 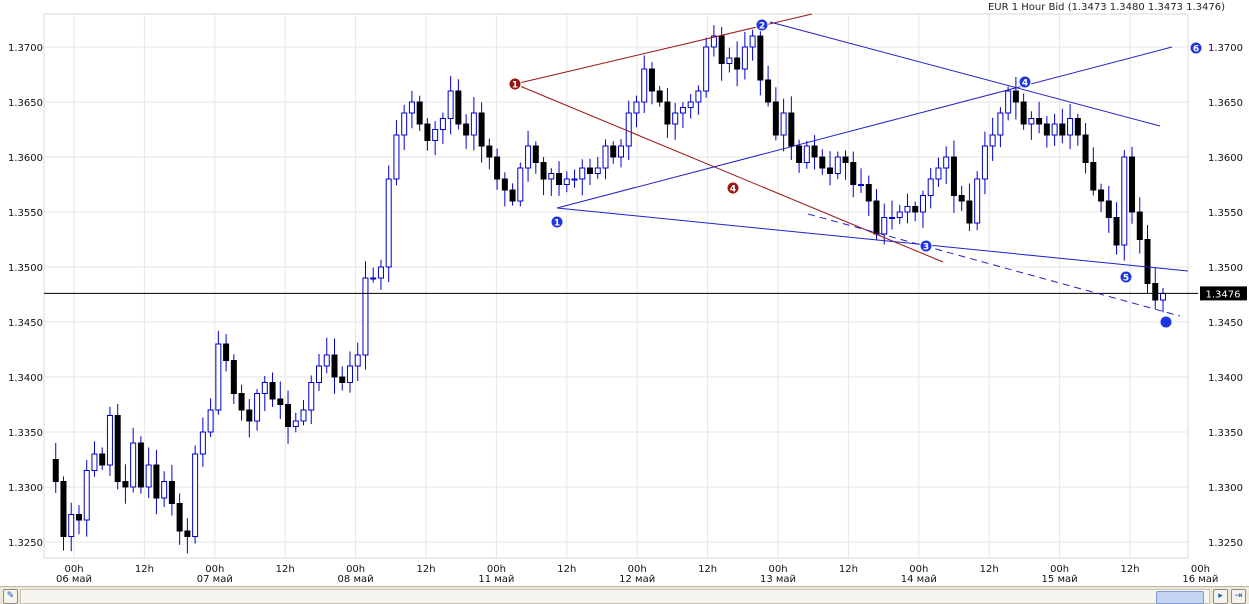 What do you see at coordinates (729, 173) in the screenshot?
I see `red-trendline-lower` at bounding box center [729, 173].